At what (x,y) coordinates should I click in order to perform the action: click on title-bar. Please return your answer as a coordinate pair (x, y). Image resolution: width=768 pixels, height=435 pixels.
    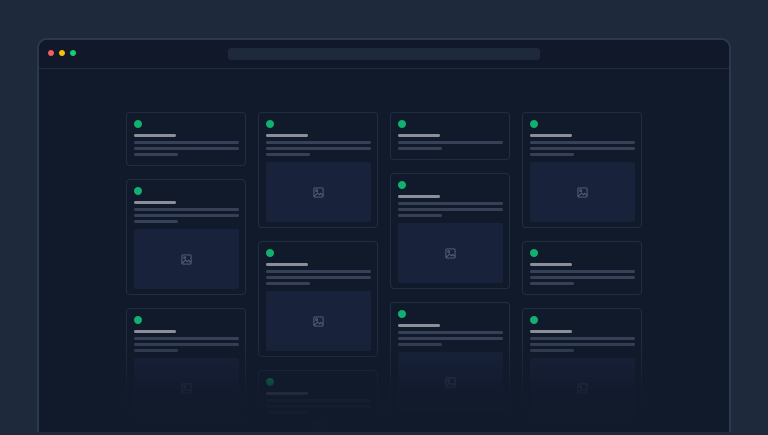
    Looking at the image, I should click on (384, 54).